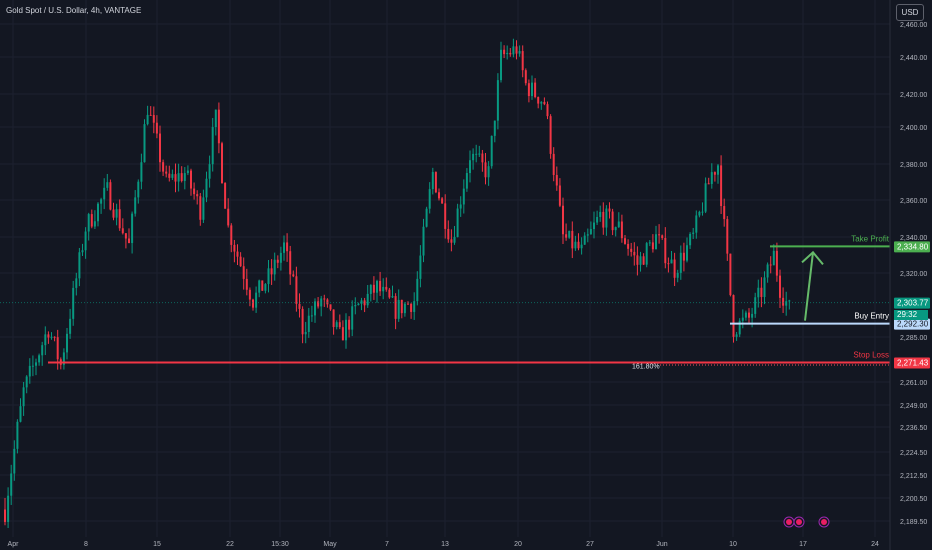  I want to click on y-tick-label: 2,420.00, so click(913, 95).